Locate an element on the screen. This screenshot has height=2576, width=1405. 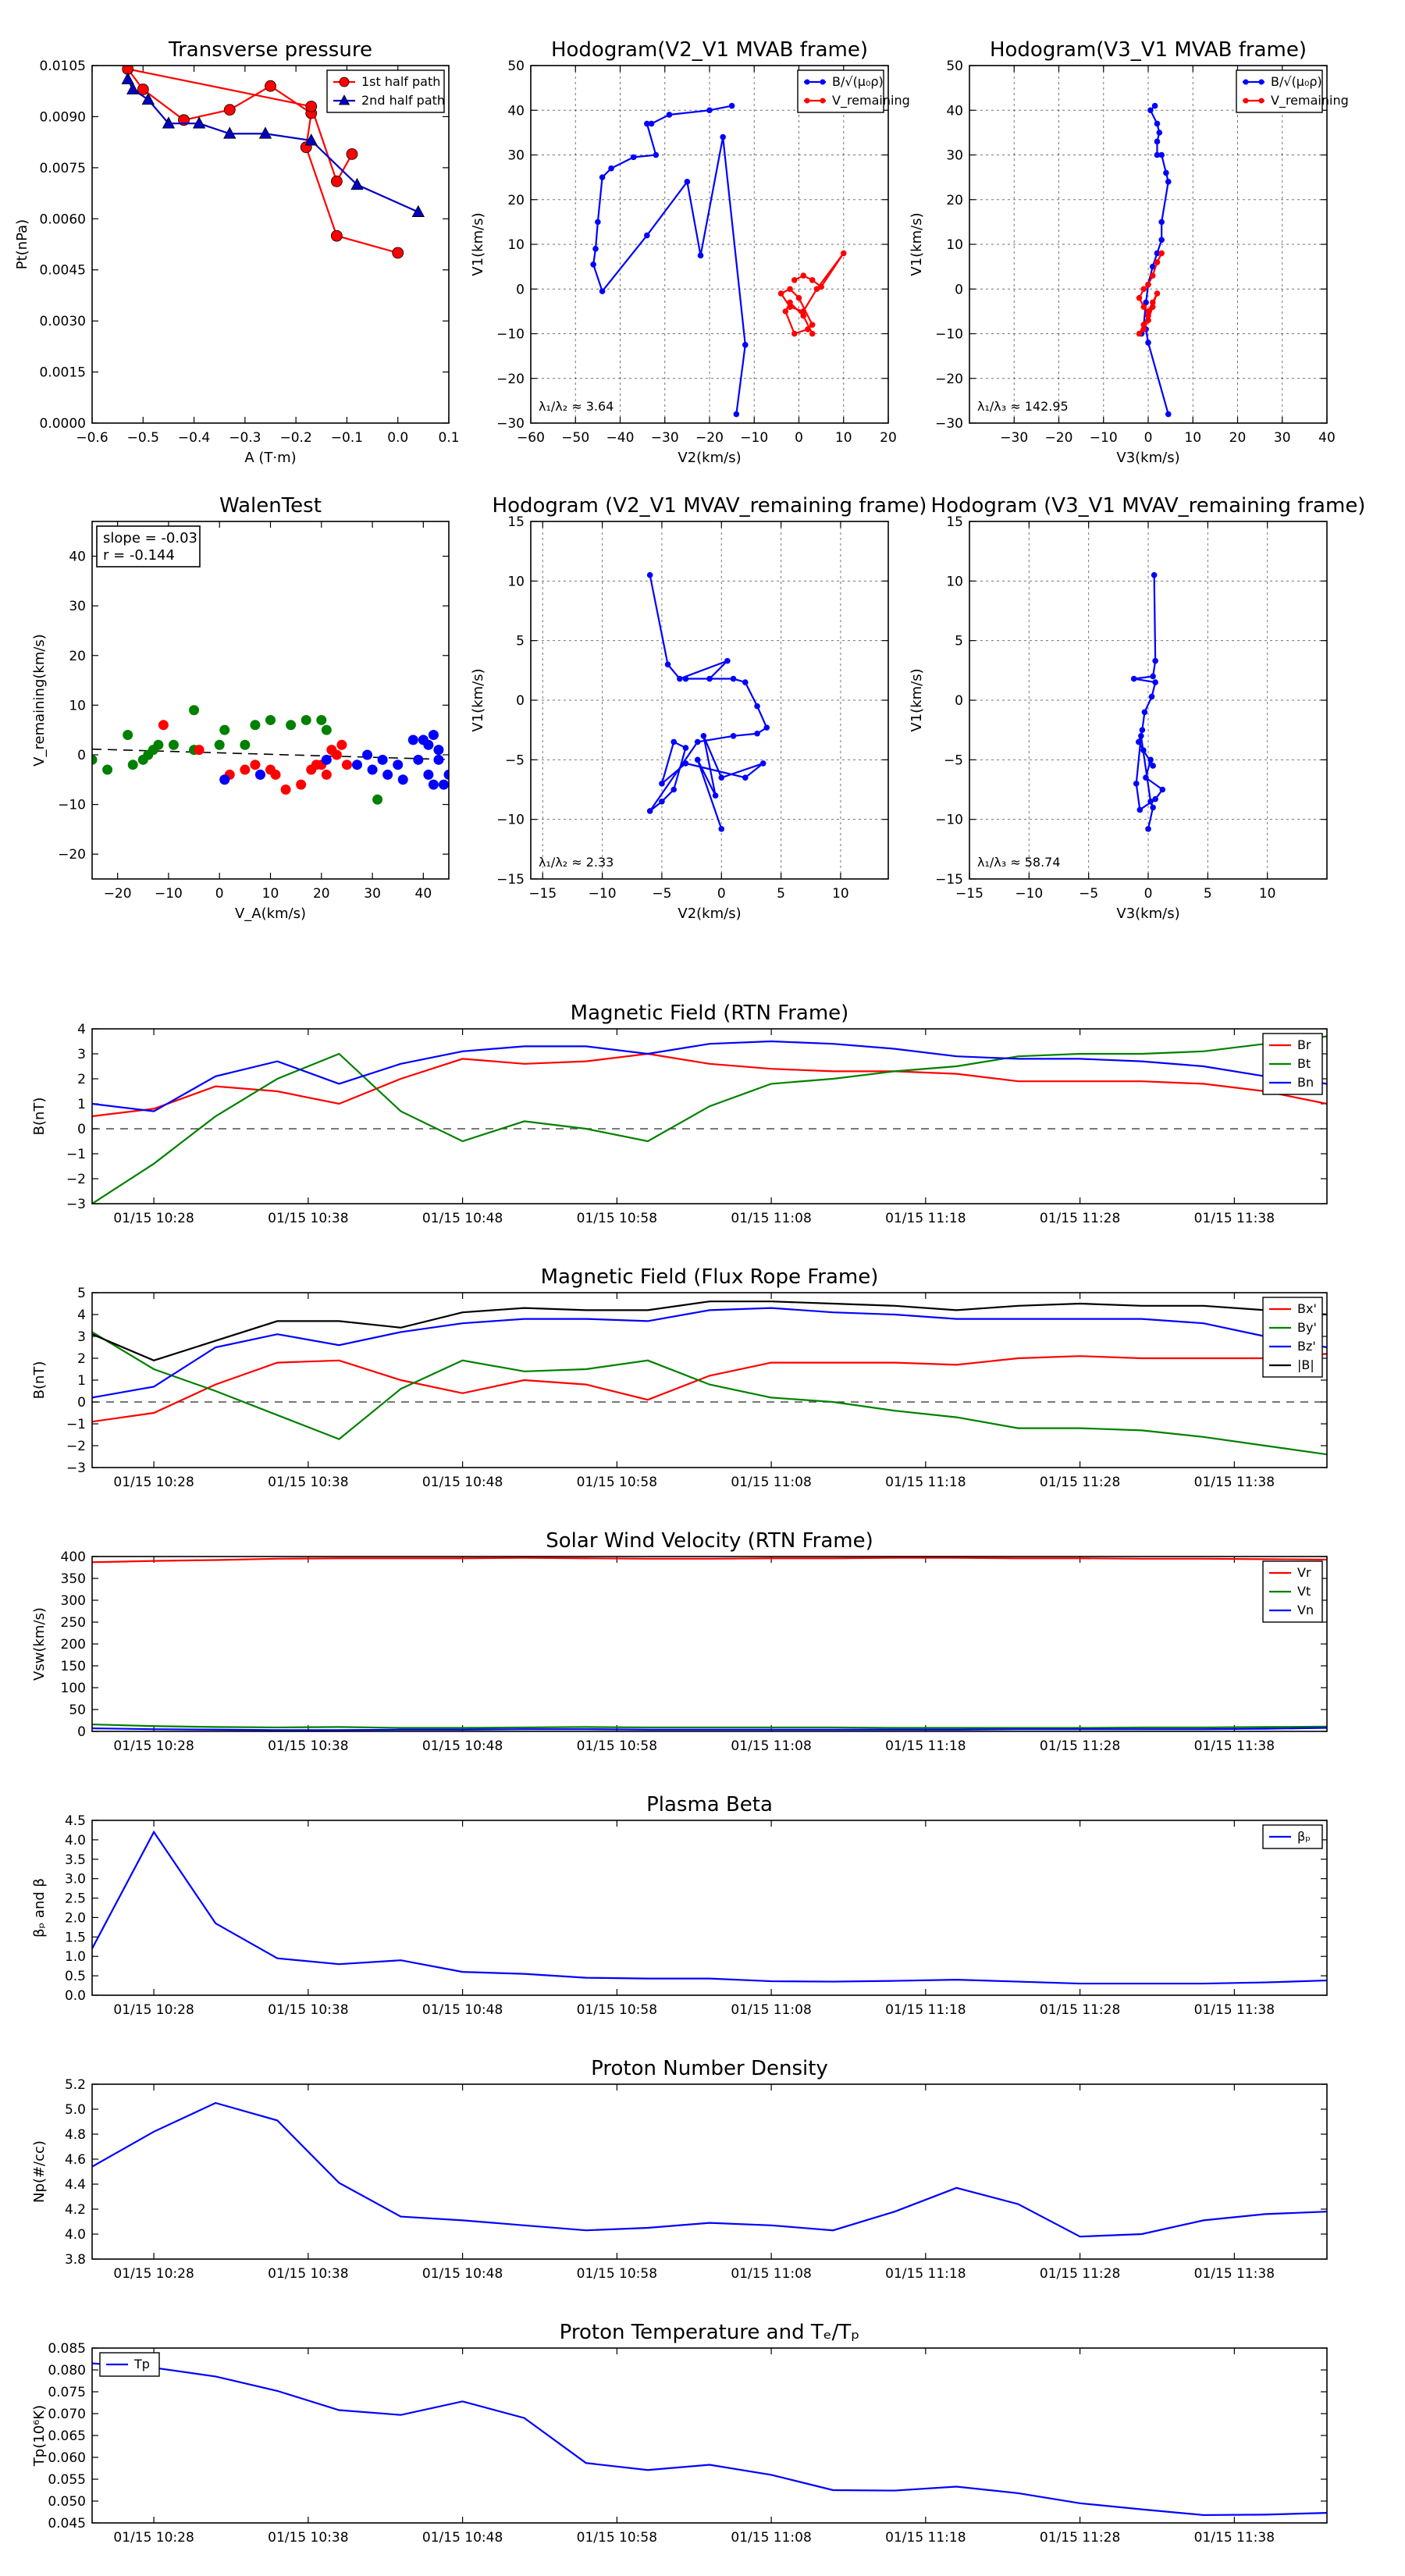
y-tick-label: 0.085 is located at coordinates (67, 2349).